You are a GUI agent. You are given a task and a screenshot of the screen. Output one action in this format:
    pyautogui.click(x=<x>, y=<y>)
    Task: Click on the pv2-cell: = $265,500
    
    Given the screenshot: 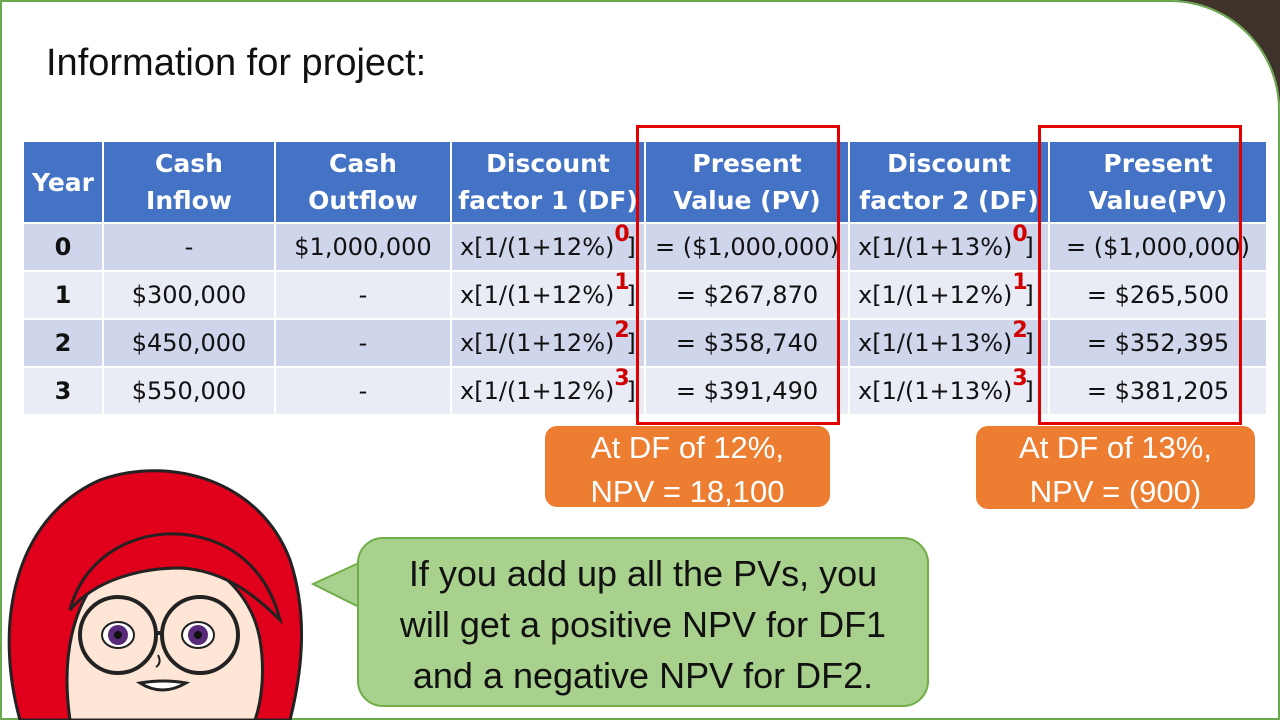 What is the action you would take?
    pyautogui.click(x=1158, y=295)
    